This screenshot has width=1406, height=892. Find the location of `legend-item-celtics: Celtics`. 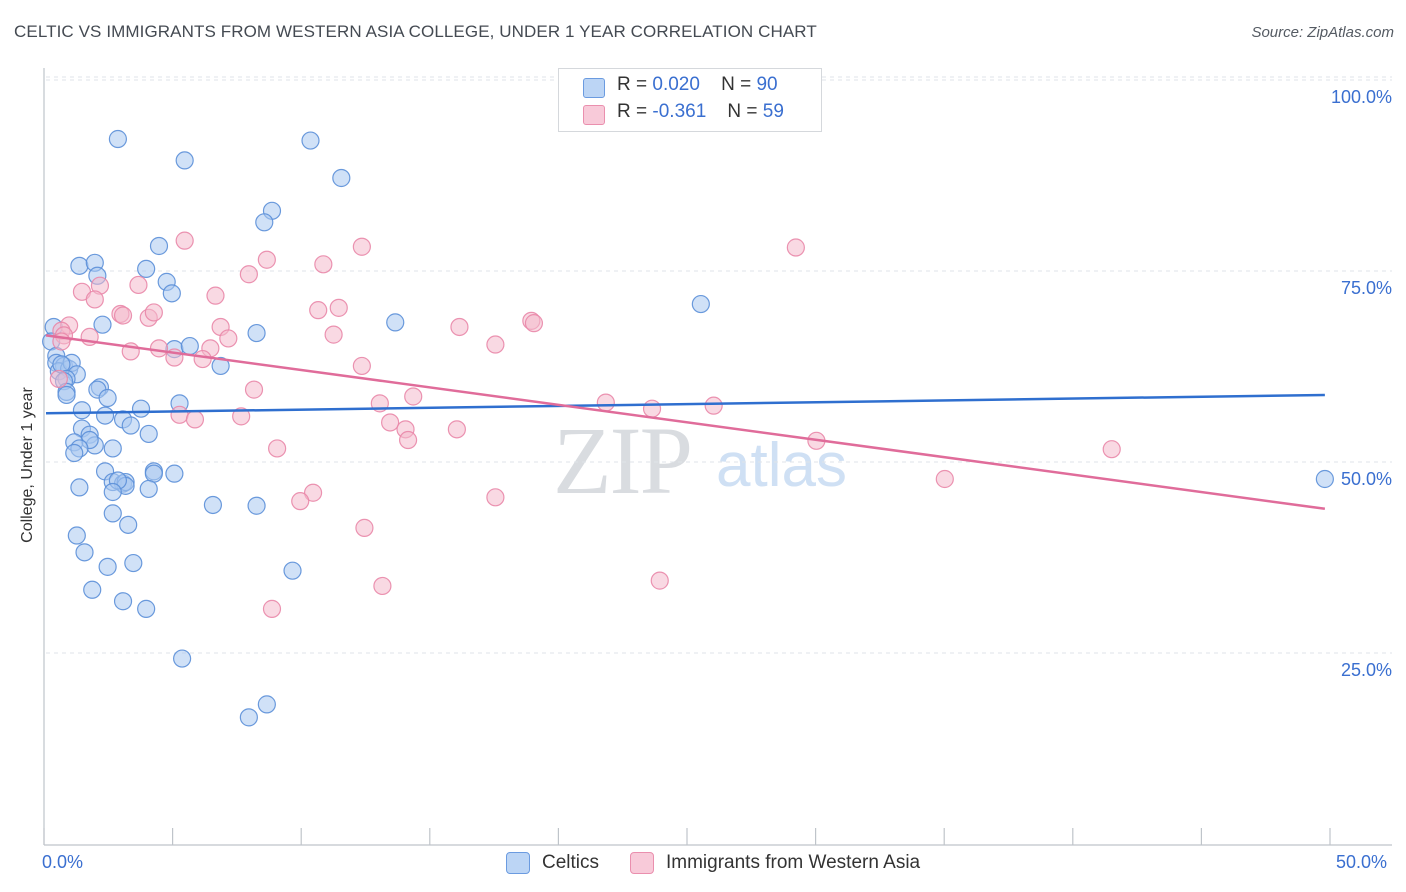

legend-item-celtics: Celtics is located at coordinates (552, 863).